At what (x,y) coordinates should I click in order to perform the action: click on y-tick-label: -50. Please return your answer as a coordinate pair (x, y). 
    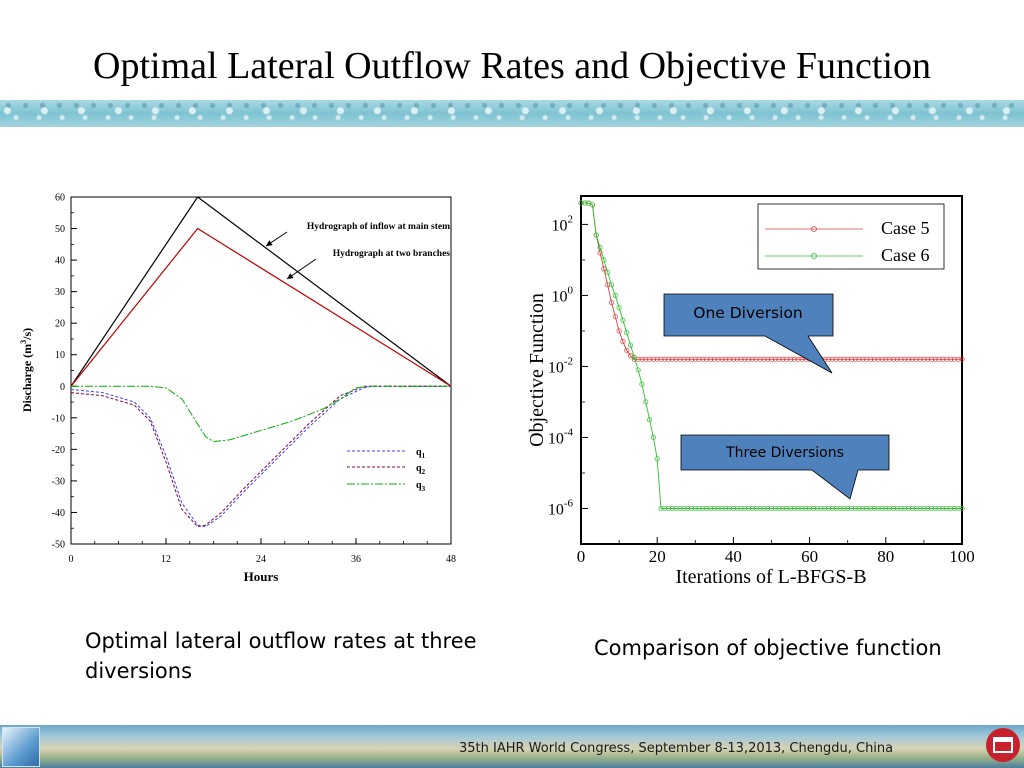
    Looking at the image, I should click on (58, 545).